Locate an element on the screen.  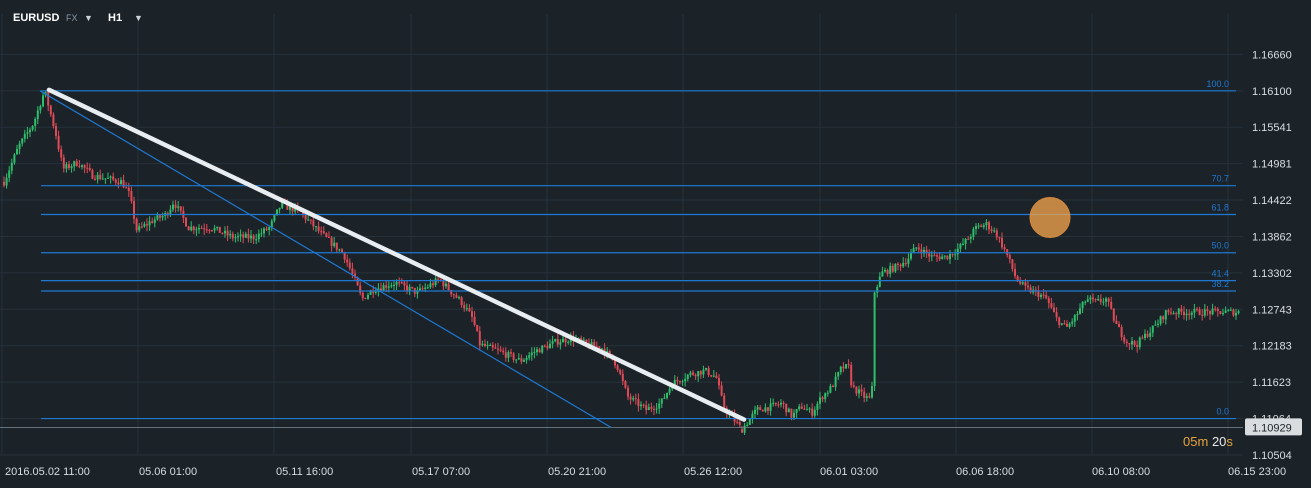
y-tick-label: 1.14422 is located at coordinates (1272, 201).